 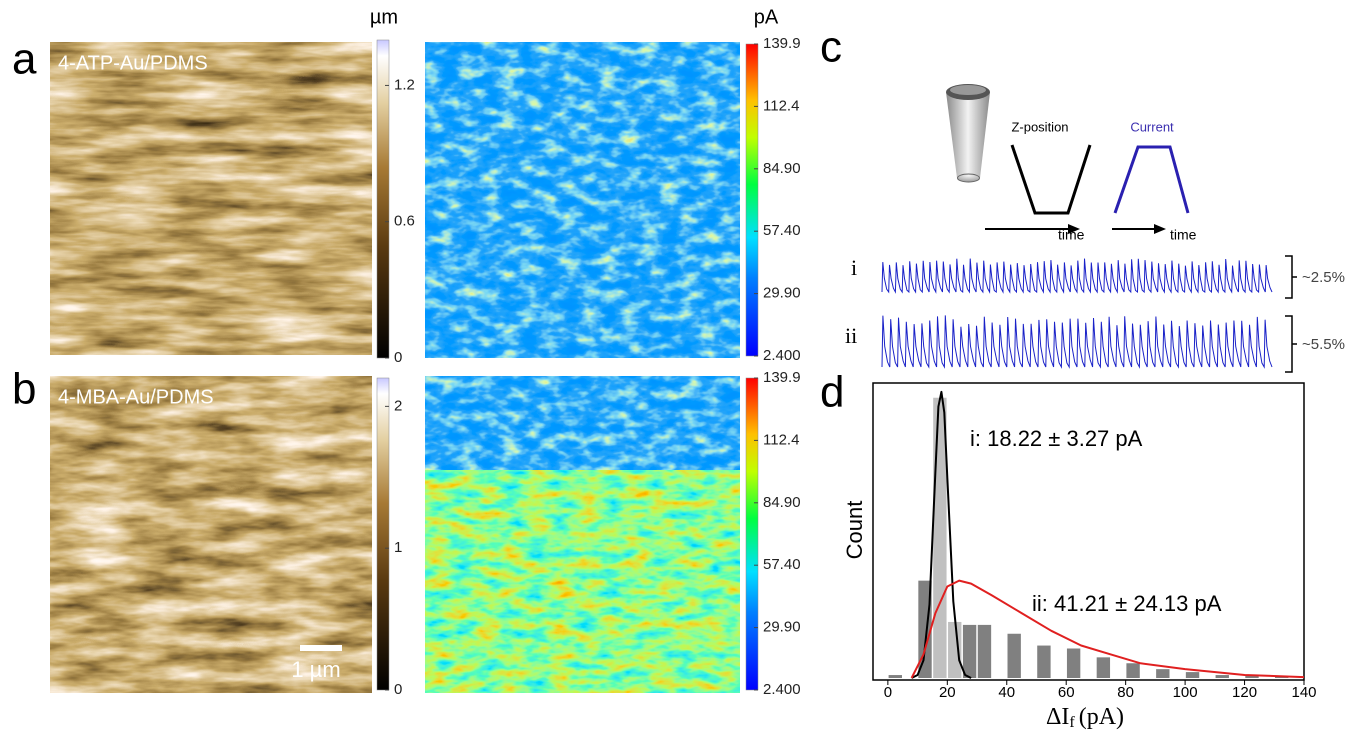 What do you see at coordinates (133, 63) in the screenshot?
I see `sample-label: 4-ATP-Au/PDMS` at bounding box center [133, 63].